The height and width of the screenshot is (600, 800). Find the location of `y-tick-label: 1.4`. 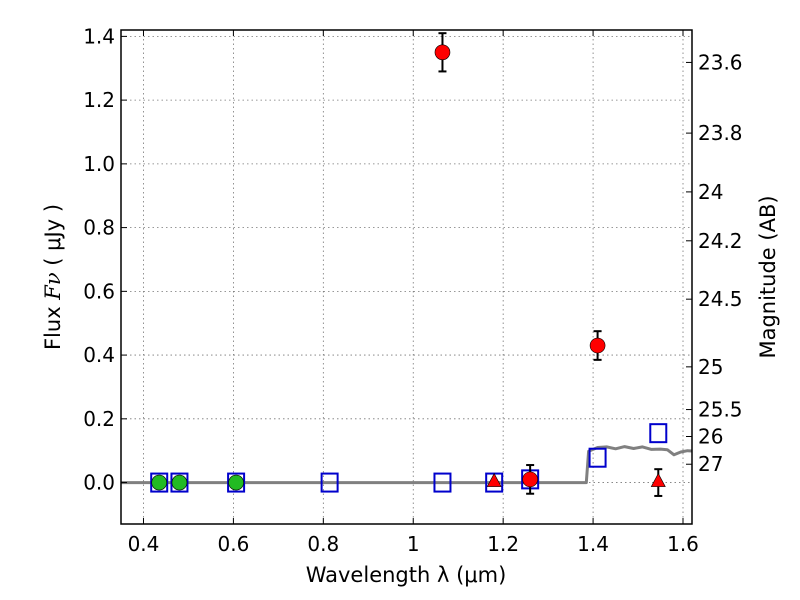

y-tick-label: 1.4 is located at coordinates (99, 36).